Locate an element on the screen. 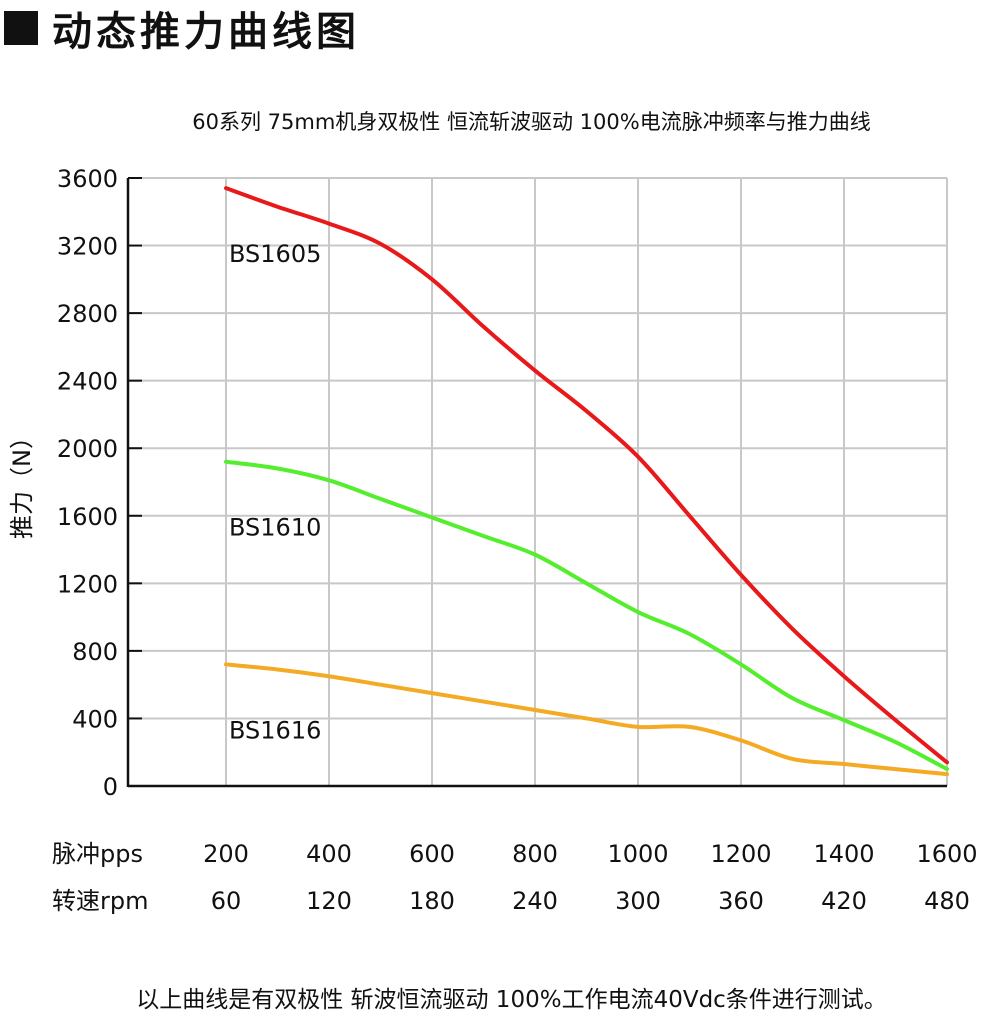 The height and width of the screenshot is (1014, 983). y-tick-label: 1600 is located at coordinates (87, 517).